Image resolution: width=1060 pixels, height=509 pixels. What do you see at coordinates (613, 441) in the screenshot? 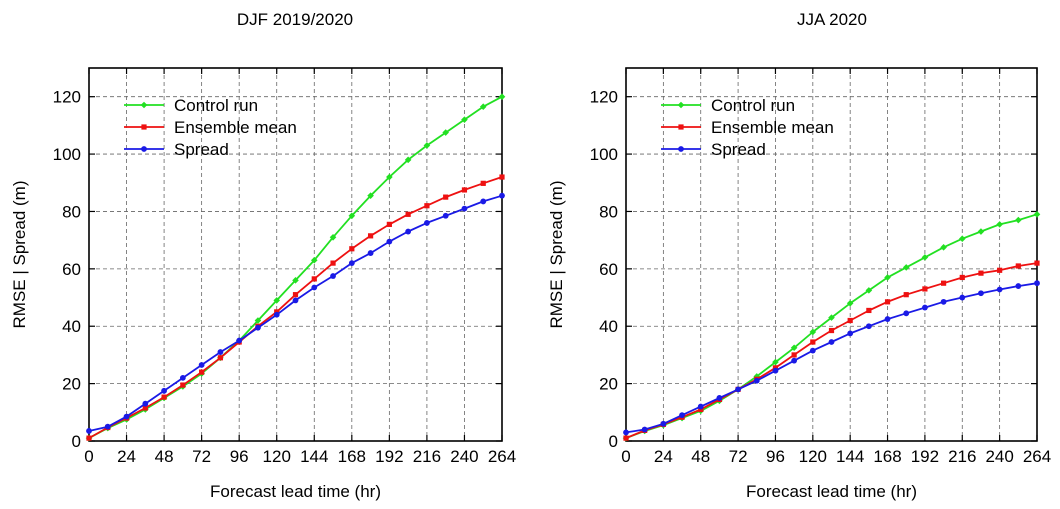
I see `y-tick-label: 0` at bounding box center [613, 441].